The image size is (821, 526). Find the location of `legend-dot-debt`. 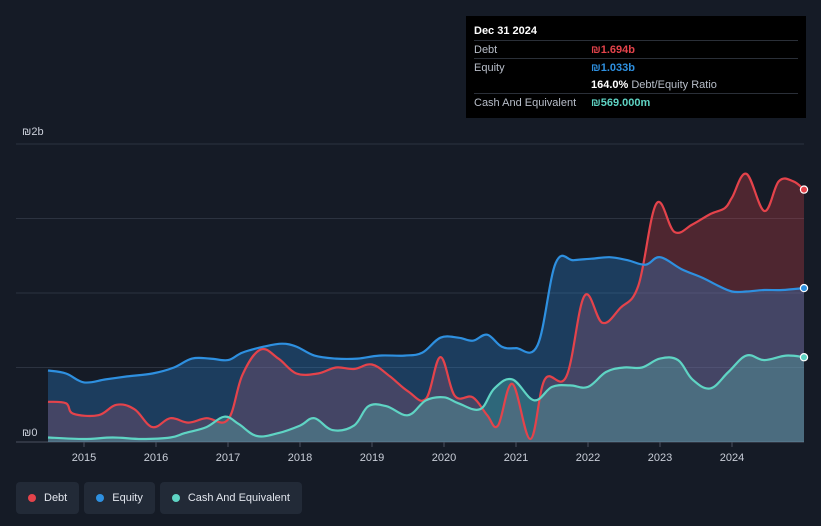

legend-dot-debt is located at coordinates (32, 498).